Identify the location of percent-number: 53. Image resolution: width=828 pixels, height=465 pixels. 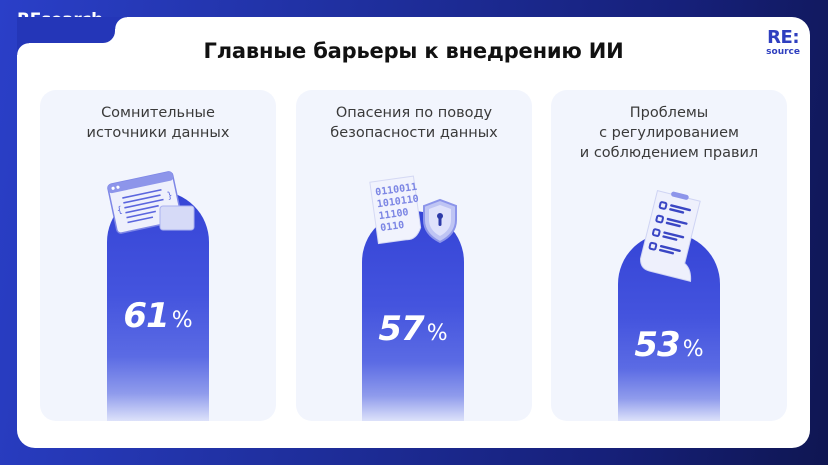
(657, 345).